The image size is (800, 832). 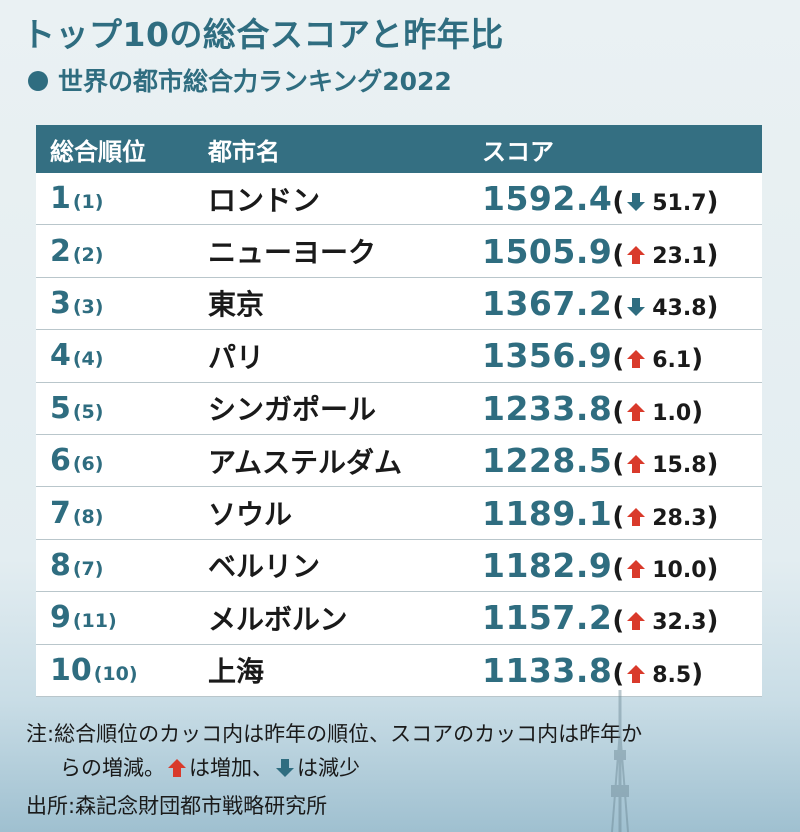 I want to click on source-note: 出所:森記念財団都市戦略研究所, so click(x=177, y=806).